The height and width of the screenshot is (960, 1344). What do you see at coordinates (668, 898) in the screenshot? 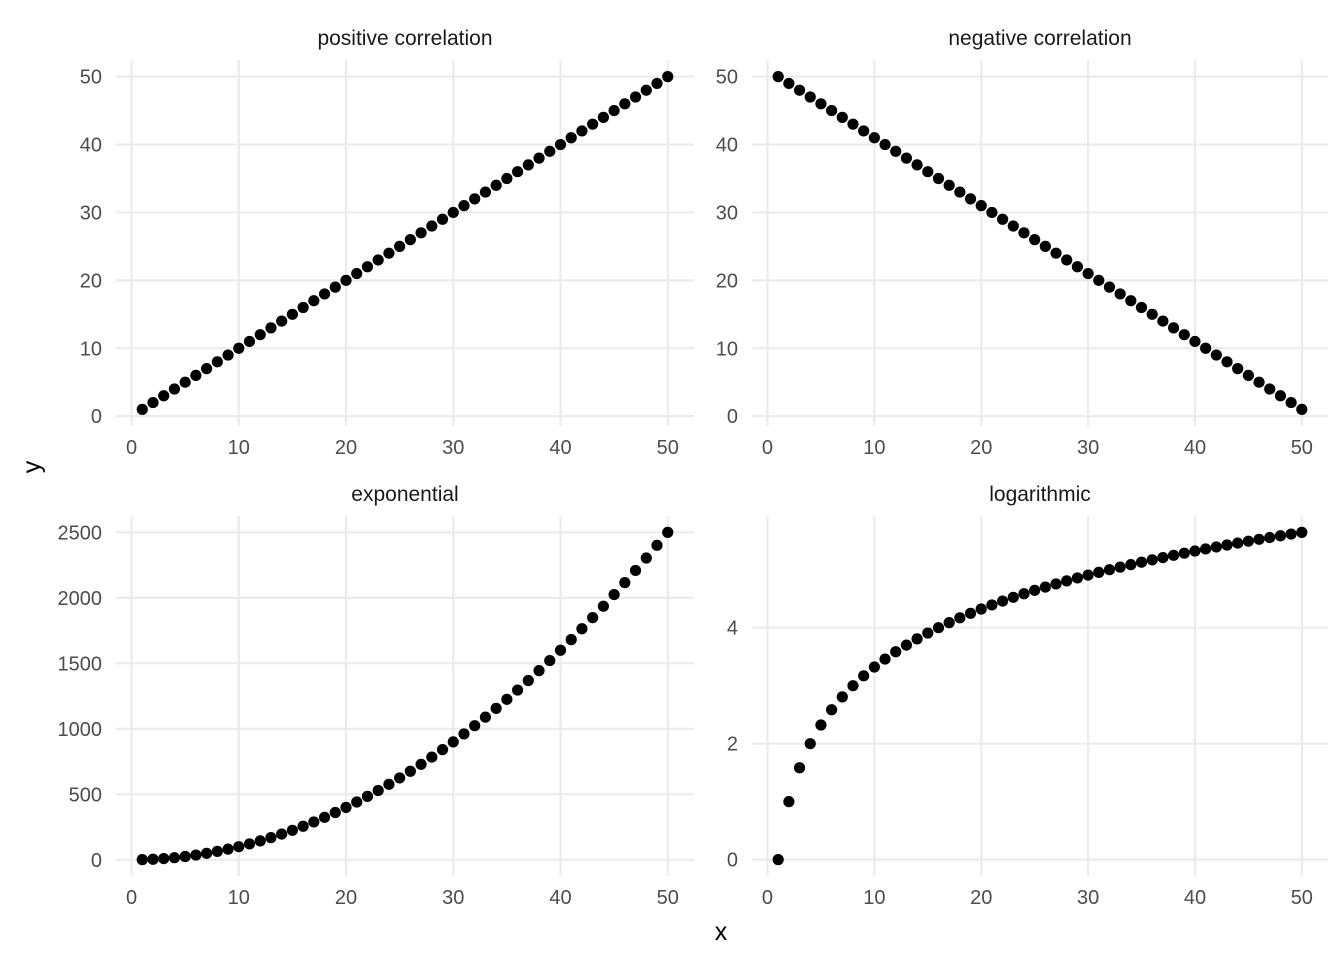
I see `x-tick-label: 50` at bounding box center [668, 898].